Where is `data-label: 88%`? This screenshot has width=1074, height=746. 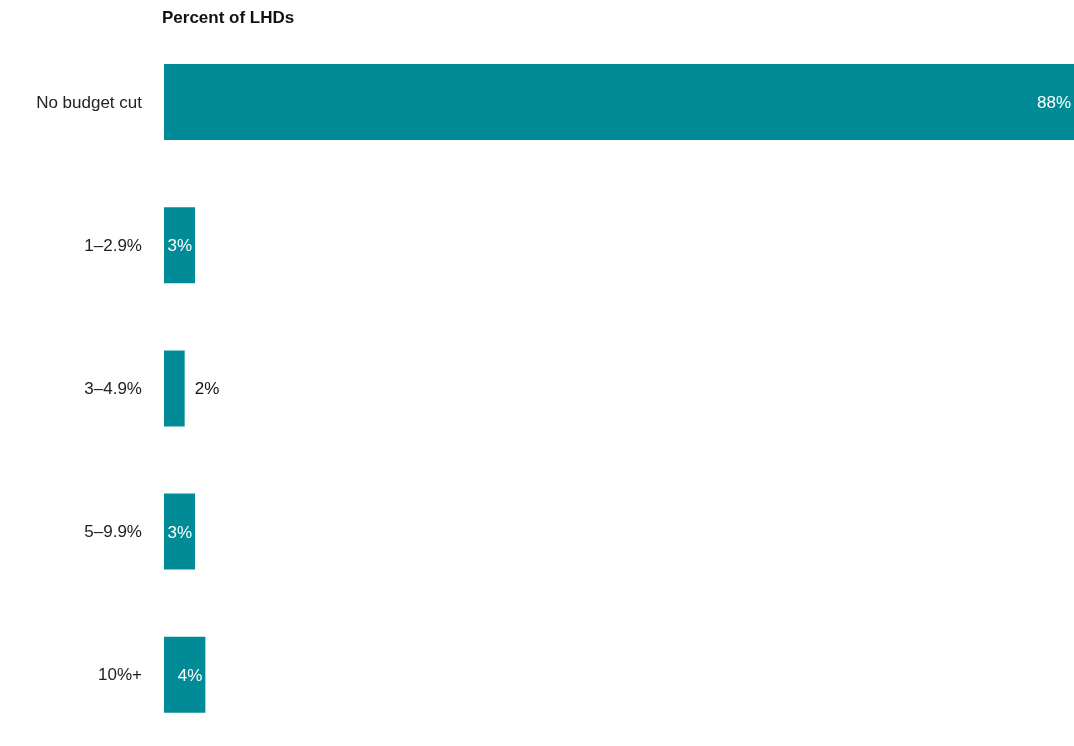
data-label: 88% is located at coordinates (1053, 102).